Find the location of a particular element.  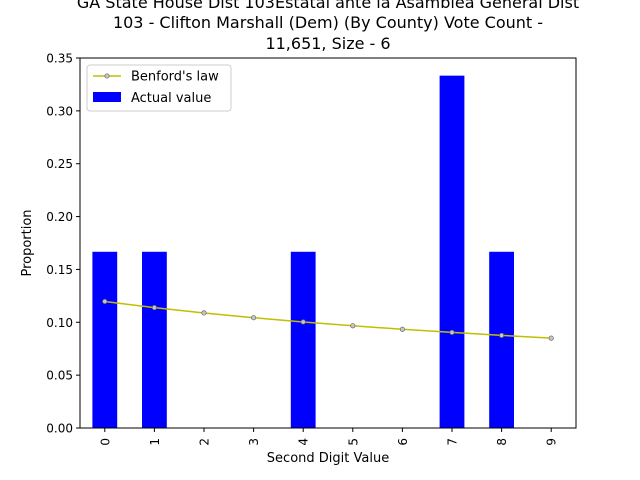

legend-benford-label: Benford's law is located at coordinates (175, 77).